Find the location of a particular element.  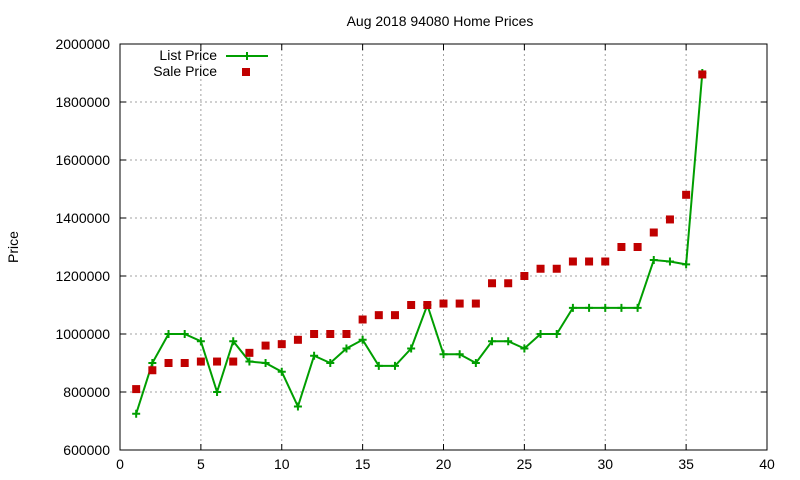

y-tick-label: 1200000 is located at coordinates (82, 276).